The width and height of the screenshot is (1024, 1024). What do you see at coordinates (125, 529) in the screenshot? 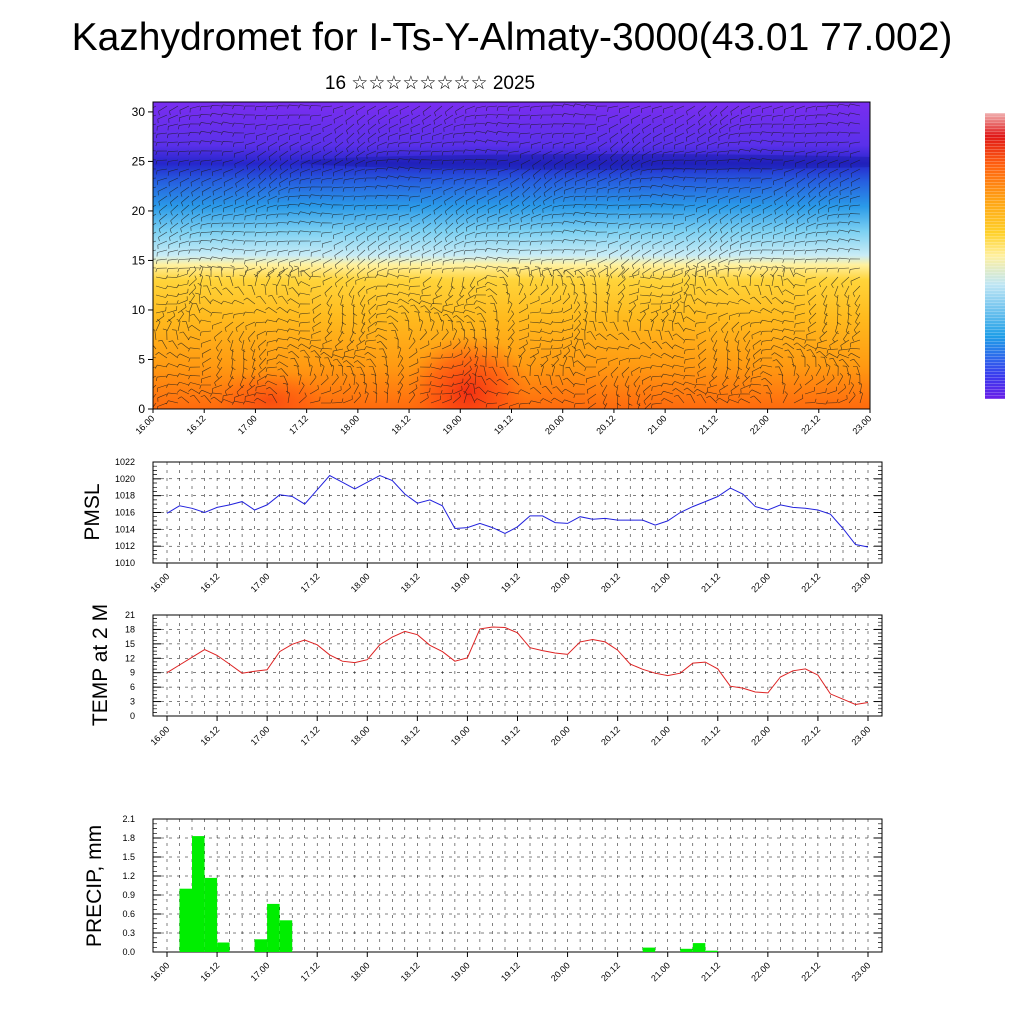
I see `pmsl-y-tick-label: 1014` at bounding box center [125, 529].